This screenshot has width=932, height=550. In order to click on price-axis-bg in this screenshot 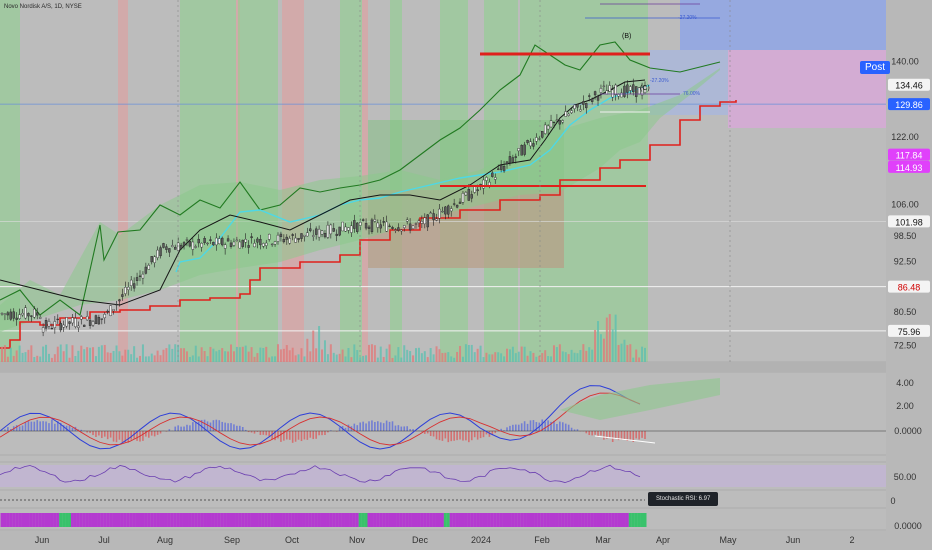, I will do `click(909, 275)`.